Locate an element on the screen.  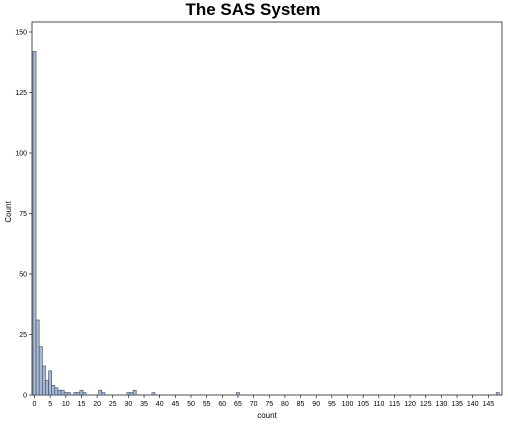
x-tick-label: 80 is located at coordinates (285, 404).